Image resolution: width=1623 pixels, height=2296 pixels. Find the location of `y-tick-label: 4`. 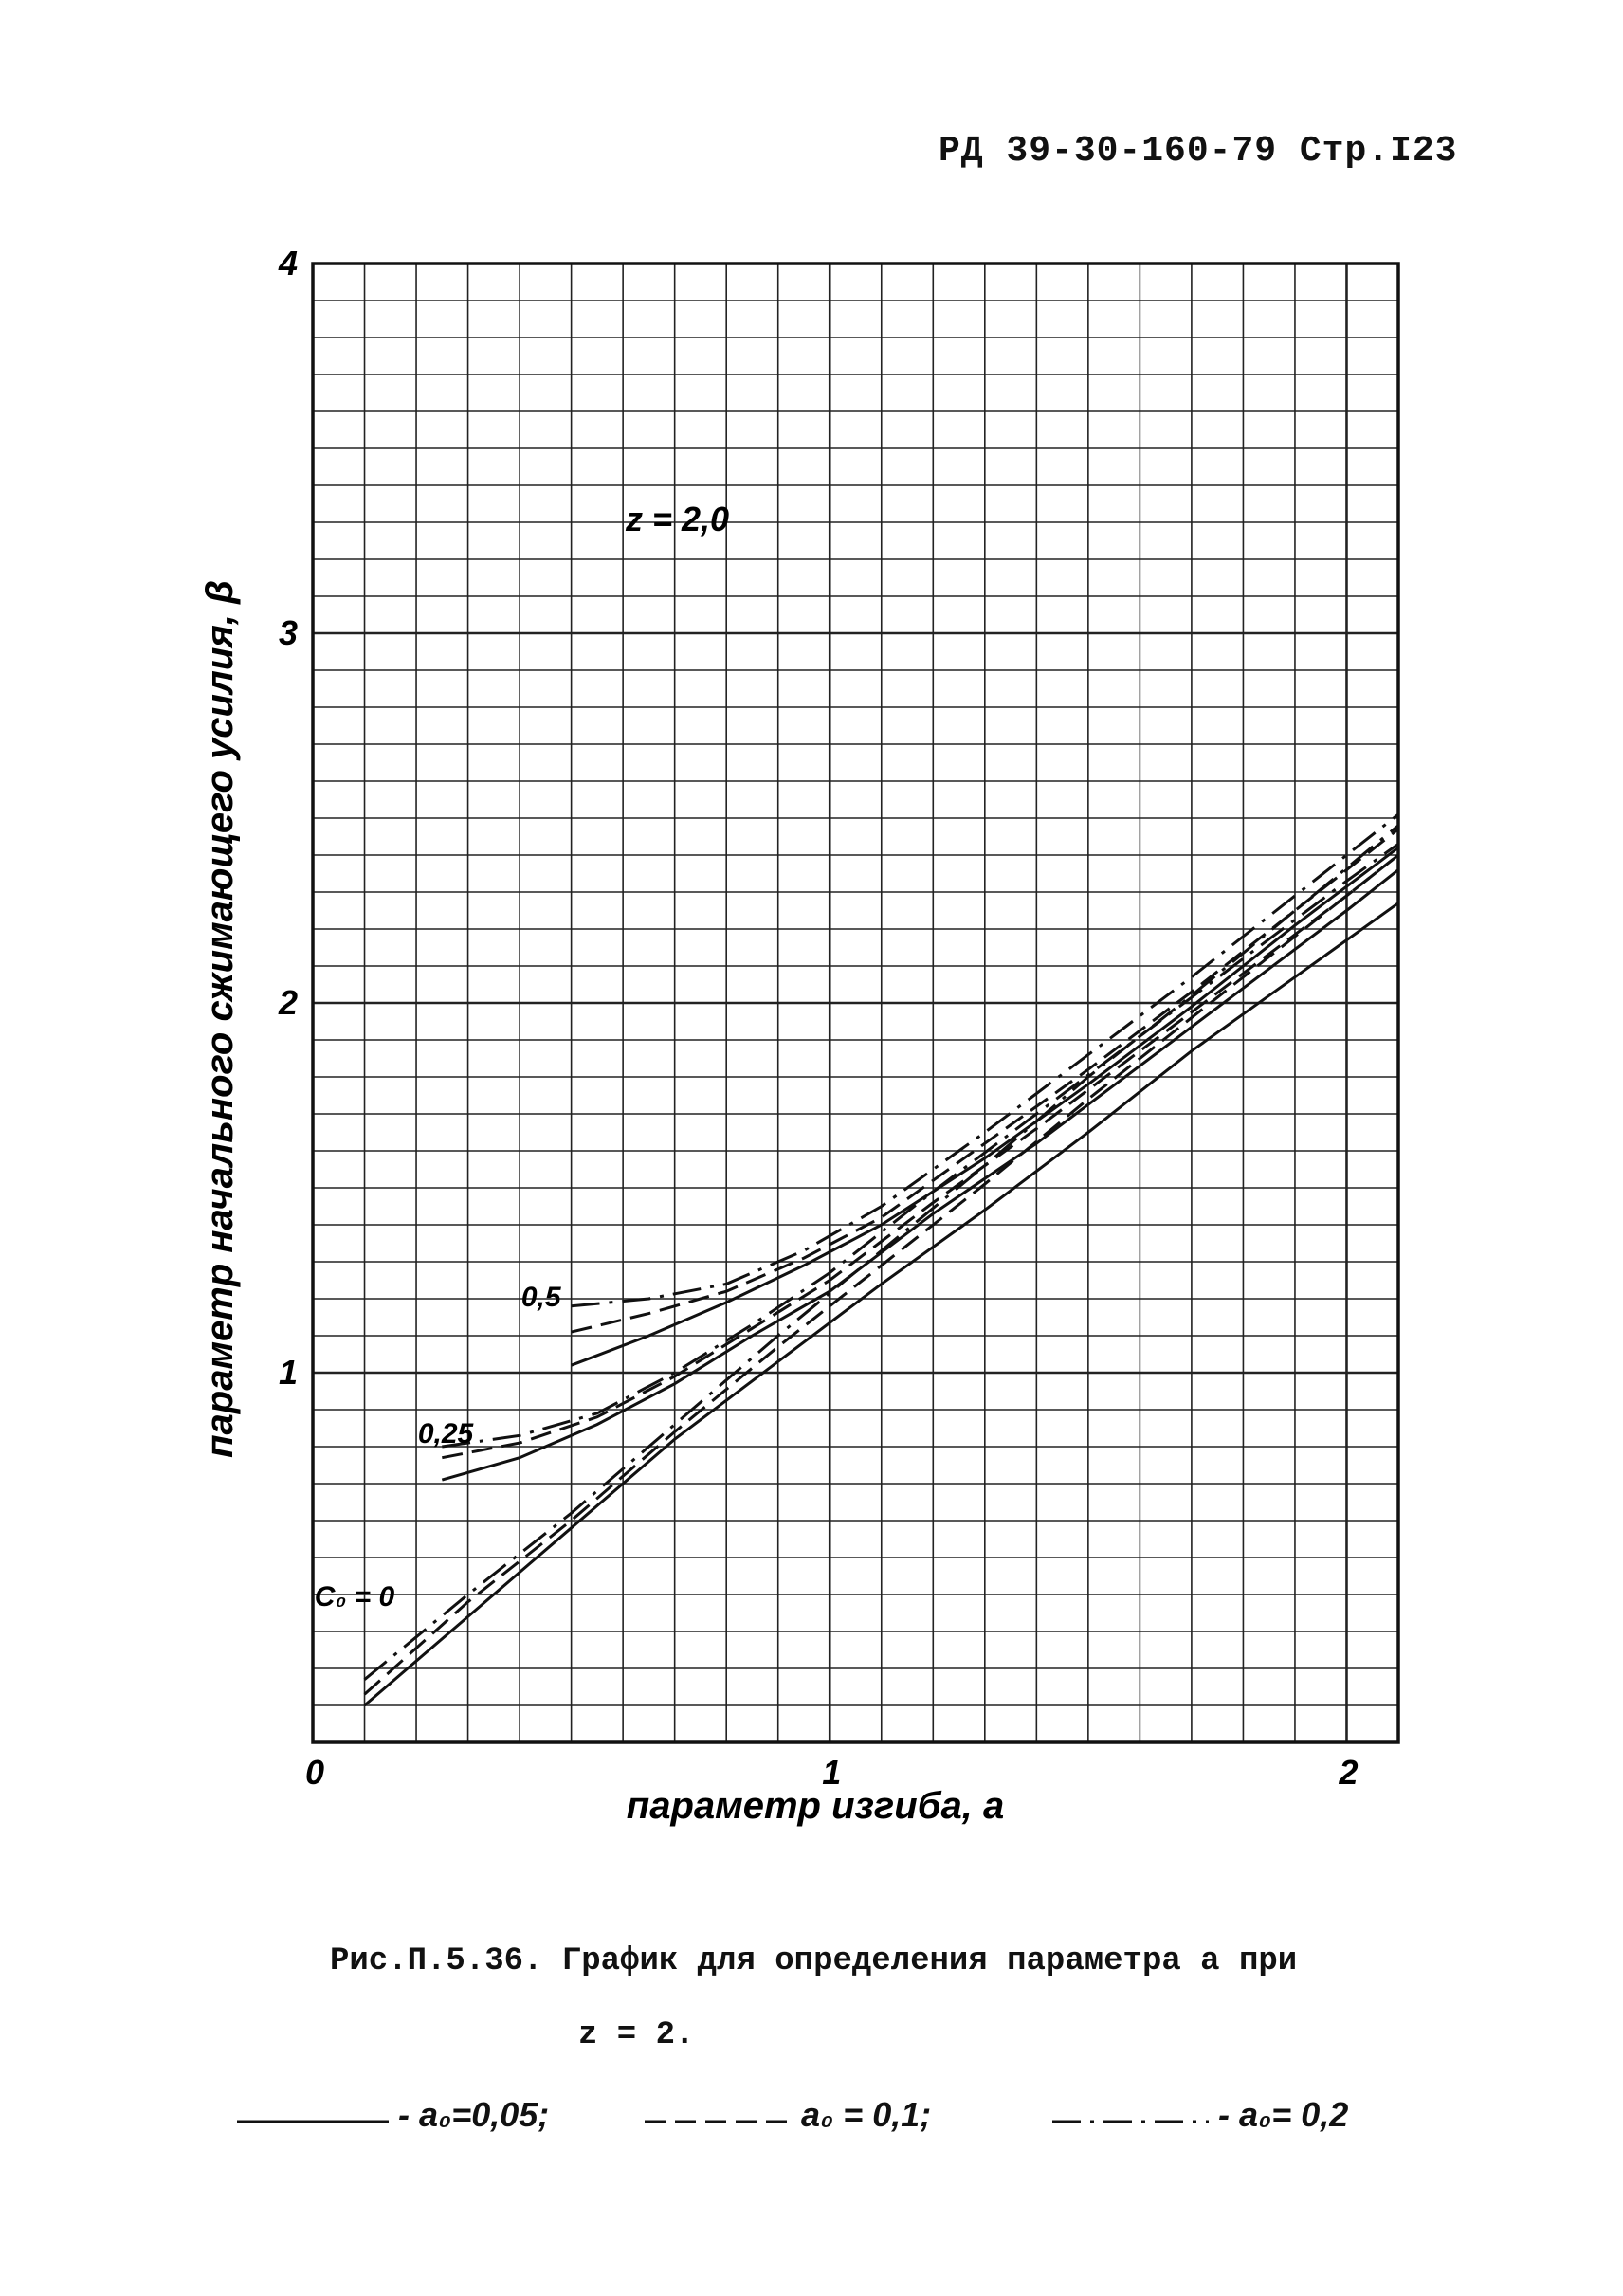

y-tick-label: 4 is located at coordinates (288, 263).